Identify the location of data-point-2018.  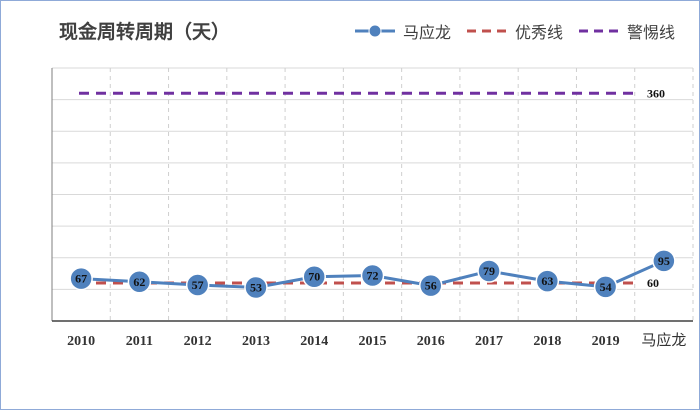
(547, 281).